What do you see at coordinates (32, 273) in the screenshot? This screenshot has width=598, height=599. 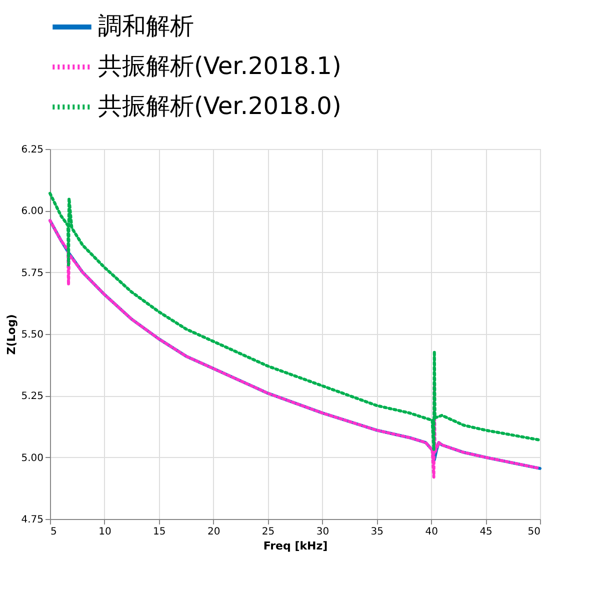 I see `y-tick-label: 5.75` at bounding box center [32, 273].